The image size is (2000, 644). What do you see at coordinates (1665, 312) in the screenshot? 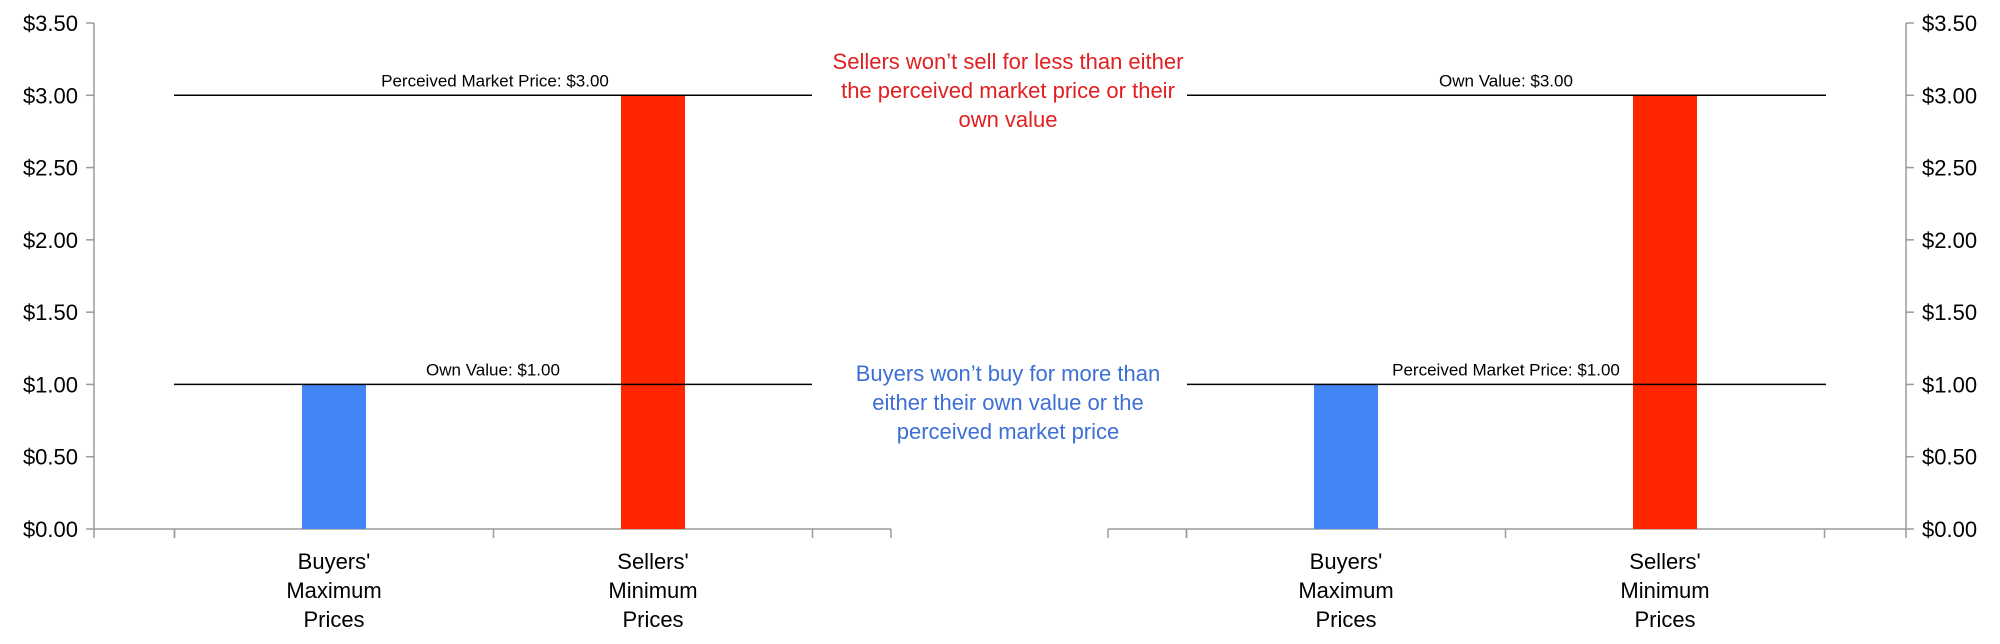
I see `bar-sellers-right` at bounding box center [1665, 312].